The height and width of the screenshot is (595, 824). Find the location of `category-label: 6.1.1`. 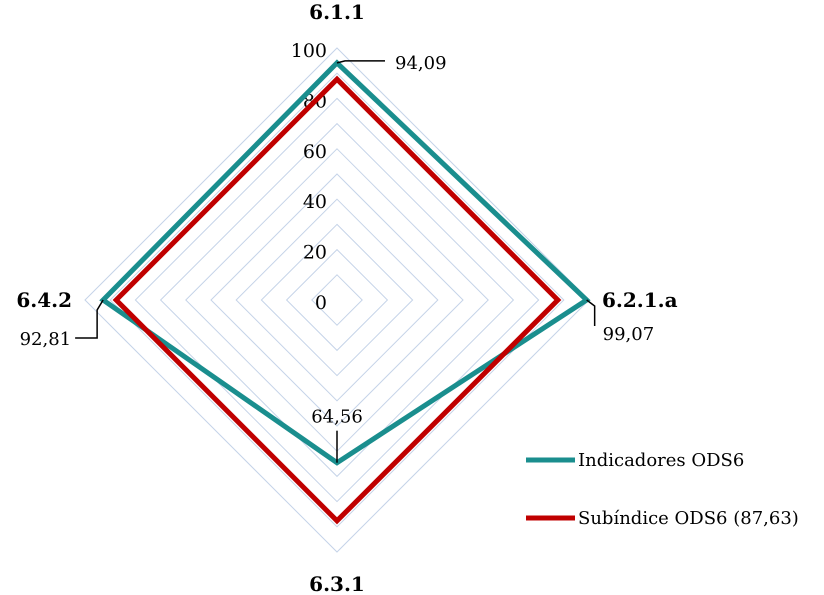

category-label: 6.1.1 is located at coordinates (337, 12).